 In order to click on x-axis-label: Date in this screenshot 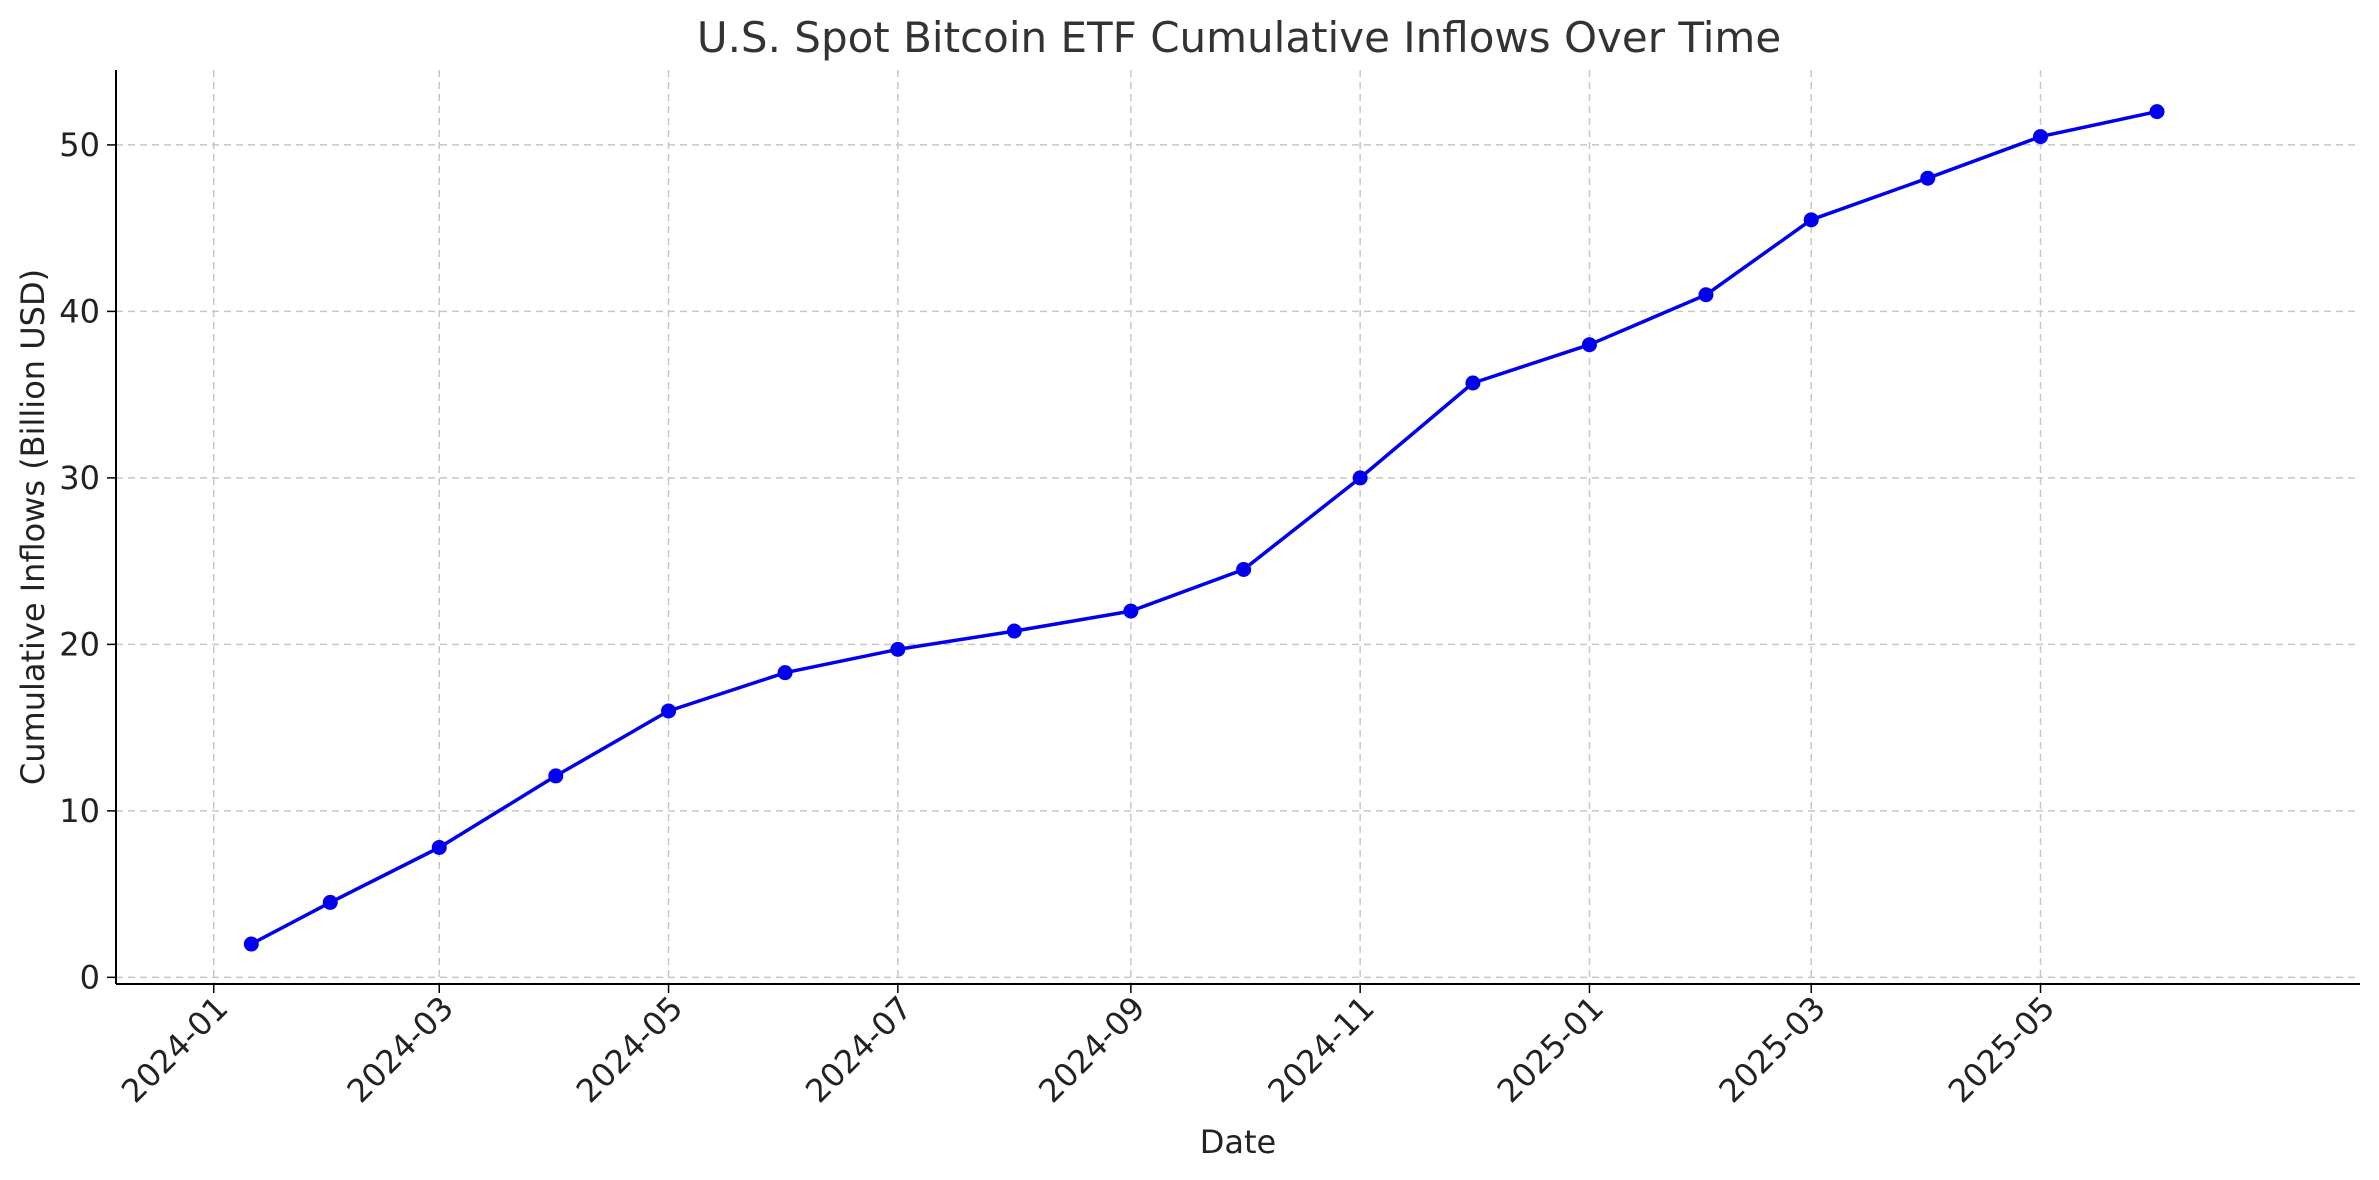, I will do `click(1238, 1142)`.